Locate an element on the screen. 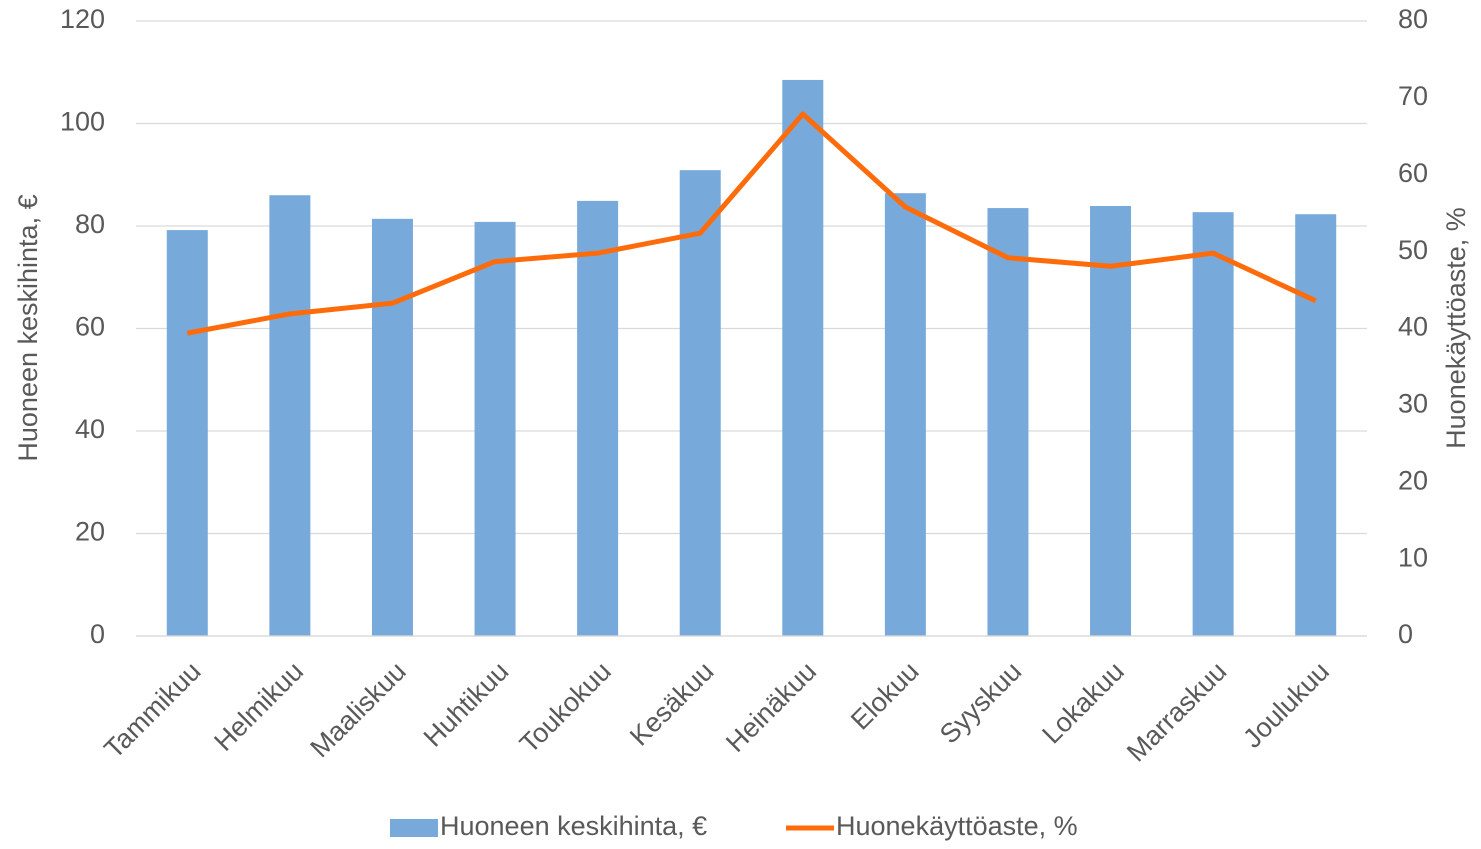  x-tick-label: Helmikuu is located at coordinates (258, 706).